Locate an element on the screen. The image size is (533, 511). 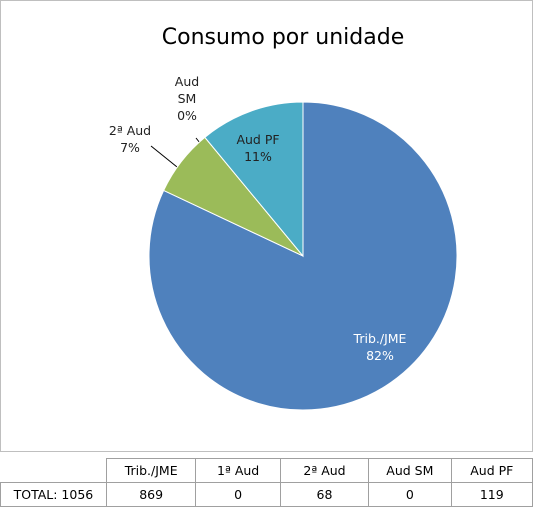
slice-value: 82% is located at coordinates (380, 355).